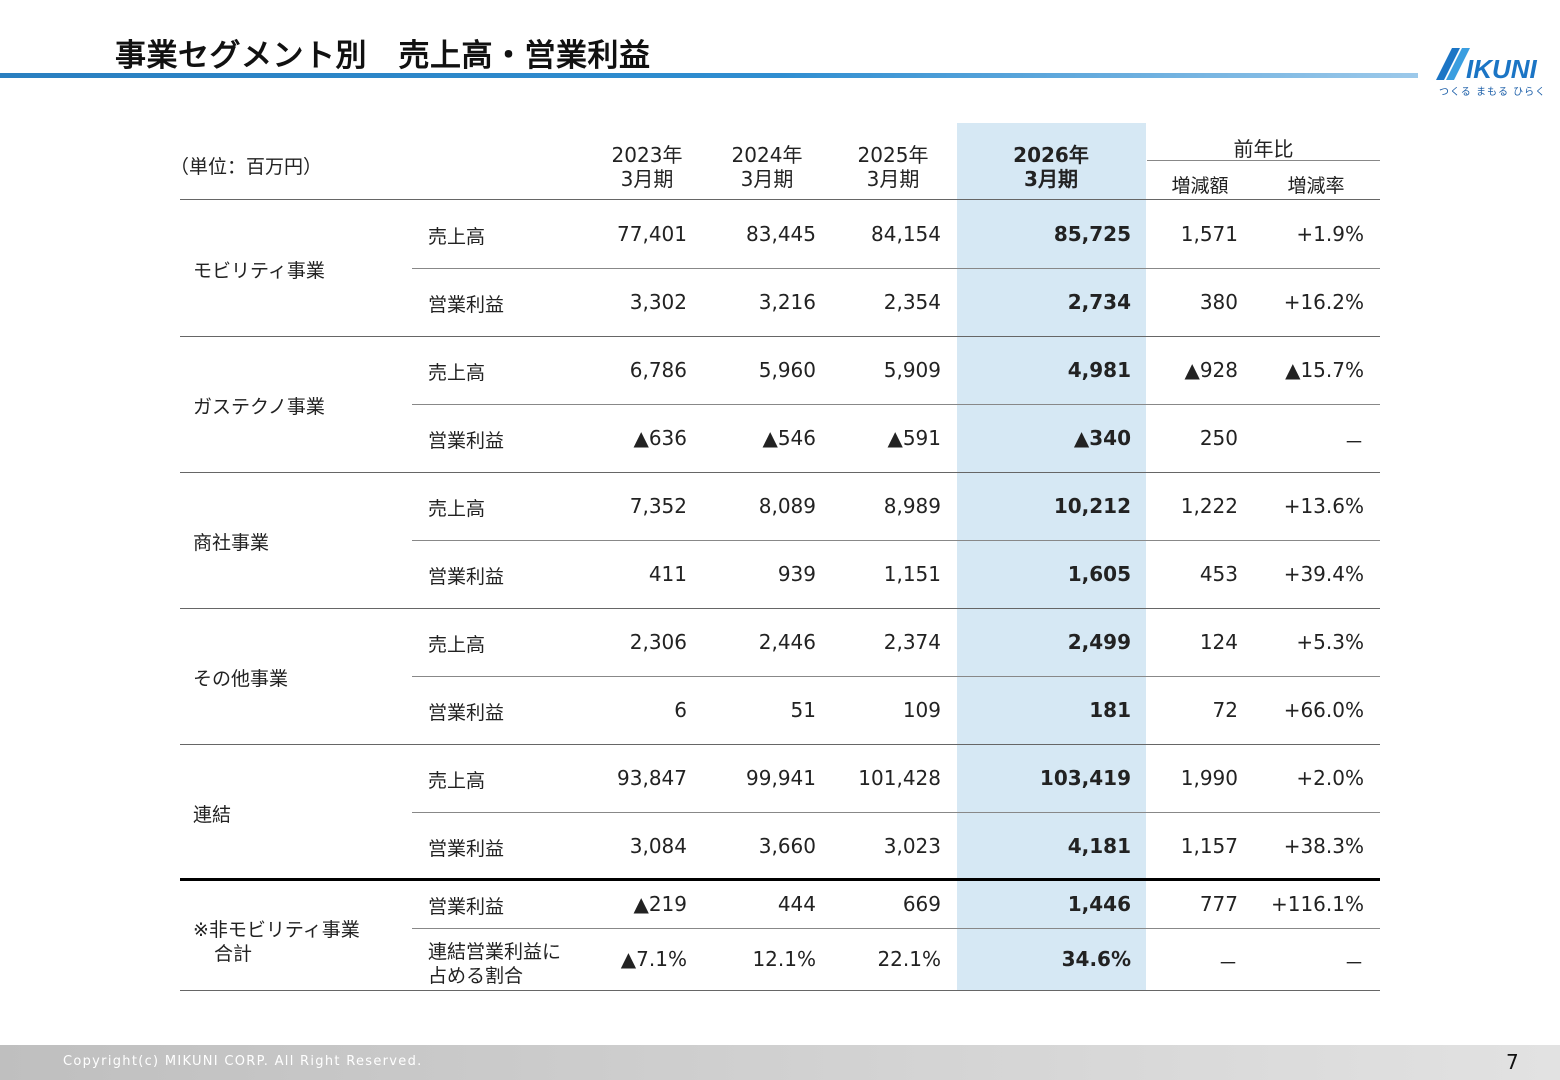 The width and height of the screenshot is (1560, 1080). Describe the element at coordinates (1324, 370) in the screenshot. I see `yoy-rate-cell: ▲15.7%` at that location.